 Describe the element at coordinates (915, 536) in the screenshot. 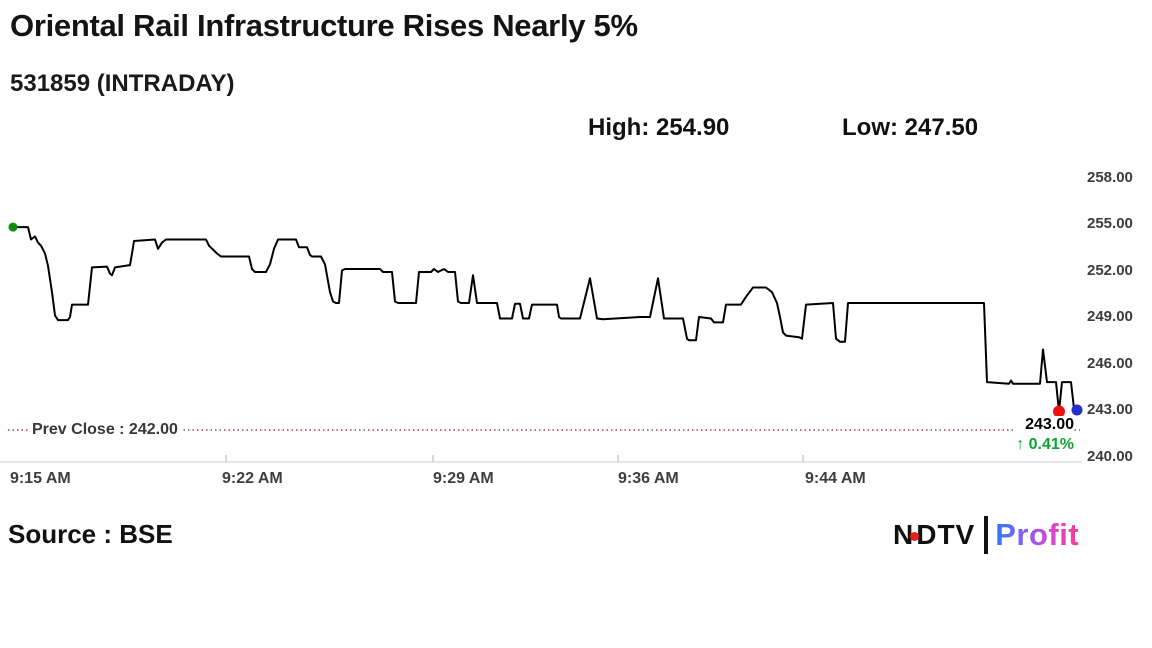

I see `ndtv-red-dot-icon` at that location.